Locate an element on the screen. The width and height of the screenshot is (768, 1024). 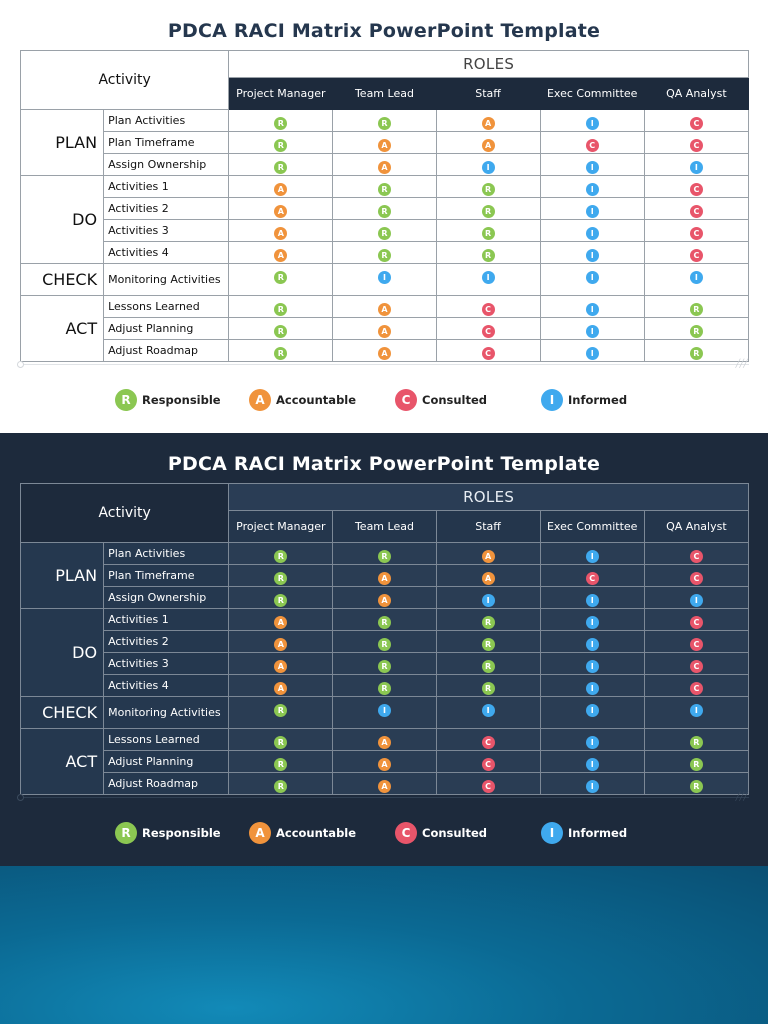
legend-item: A Accountable is located at coordinates (302, 833).